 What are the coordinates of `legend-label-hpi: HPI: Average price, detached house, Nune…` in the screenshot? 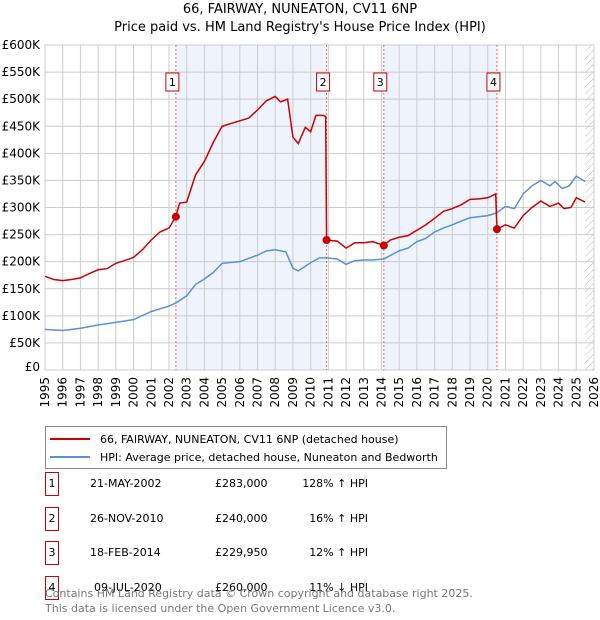 It's located at (269, 457).